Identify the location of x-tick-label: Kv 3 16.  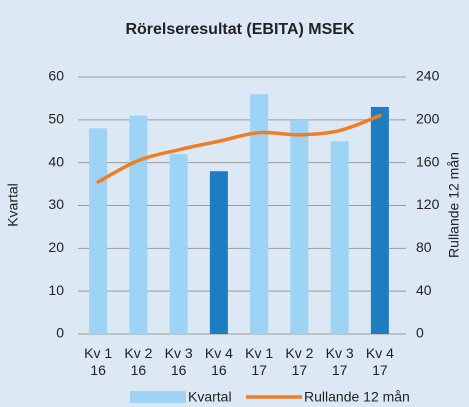
(179, 361).